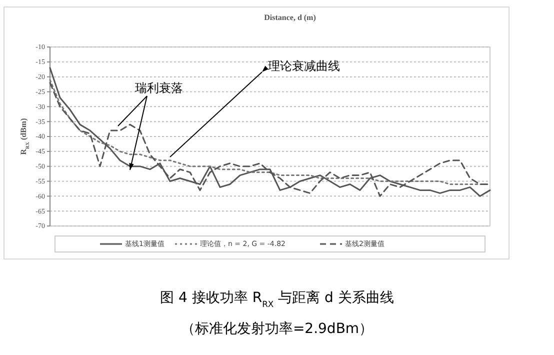 Image resolution: width=554 pixels, height=355 pixels. What do you see at coordinates (290, 17) in the screenshot?
I see `x-axis-title: Distance, d (m)` at bounding box center [290, 17].